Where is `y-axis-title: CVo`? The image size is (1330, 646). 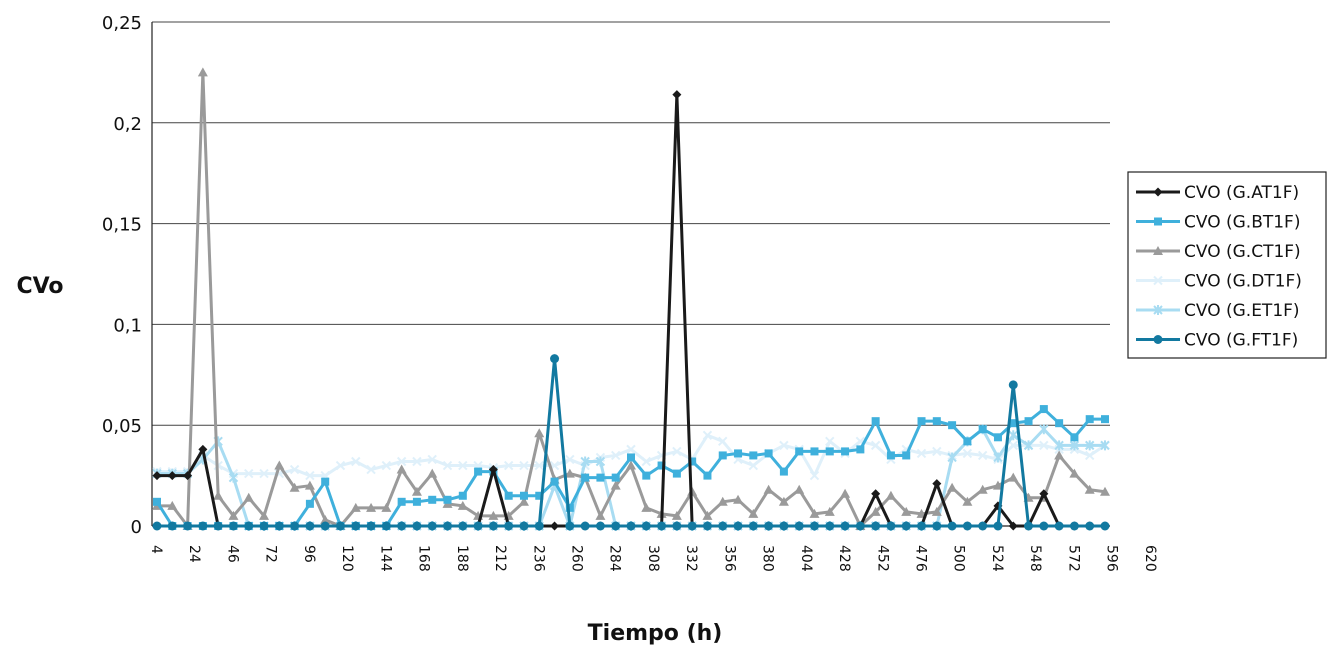 y-axis-title: CVo is located at coordinates (39, 286).